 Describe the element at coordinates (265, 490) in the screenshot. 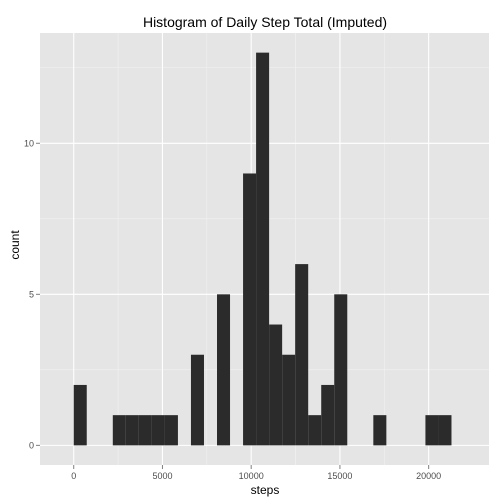

I see `x-axis-title: steps` at that location.